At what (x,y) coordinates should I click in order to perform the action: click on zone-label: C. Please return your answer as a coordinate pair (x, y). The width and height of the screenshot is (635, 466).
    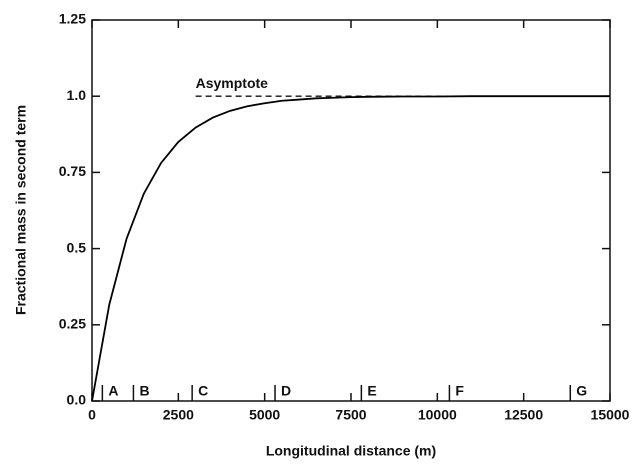
    Looking at the image, I should click on (203, 391).